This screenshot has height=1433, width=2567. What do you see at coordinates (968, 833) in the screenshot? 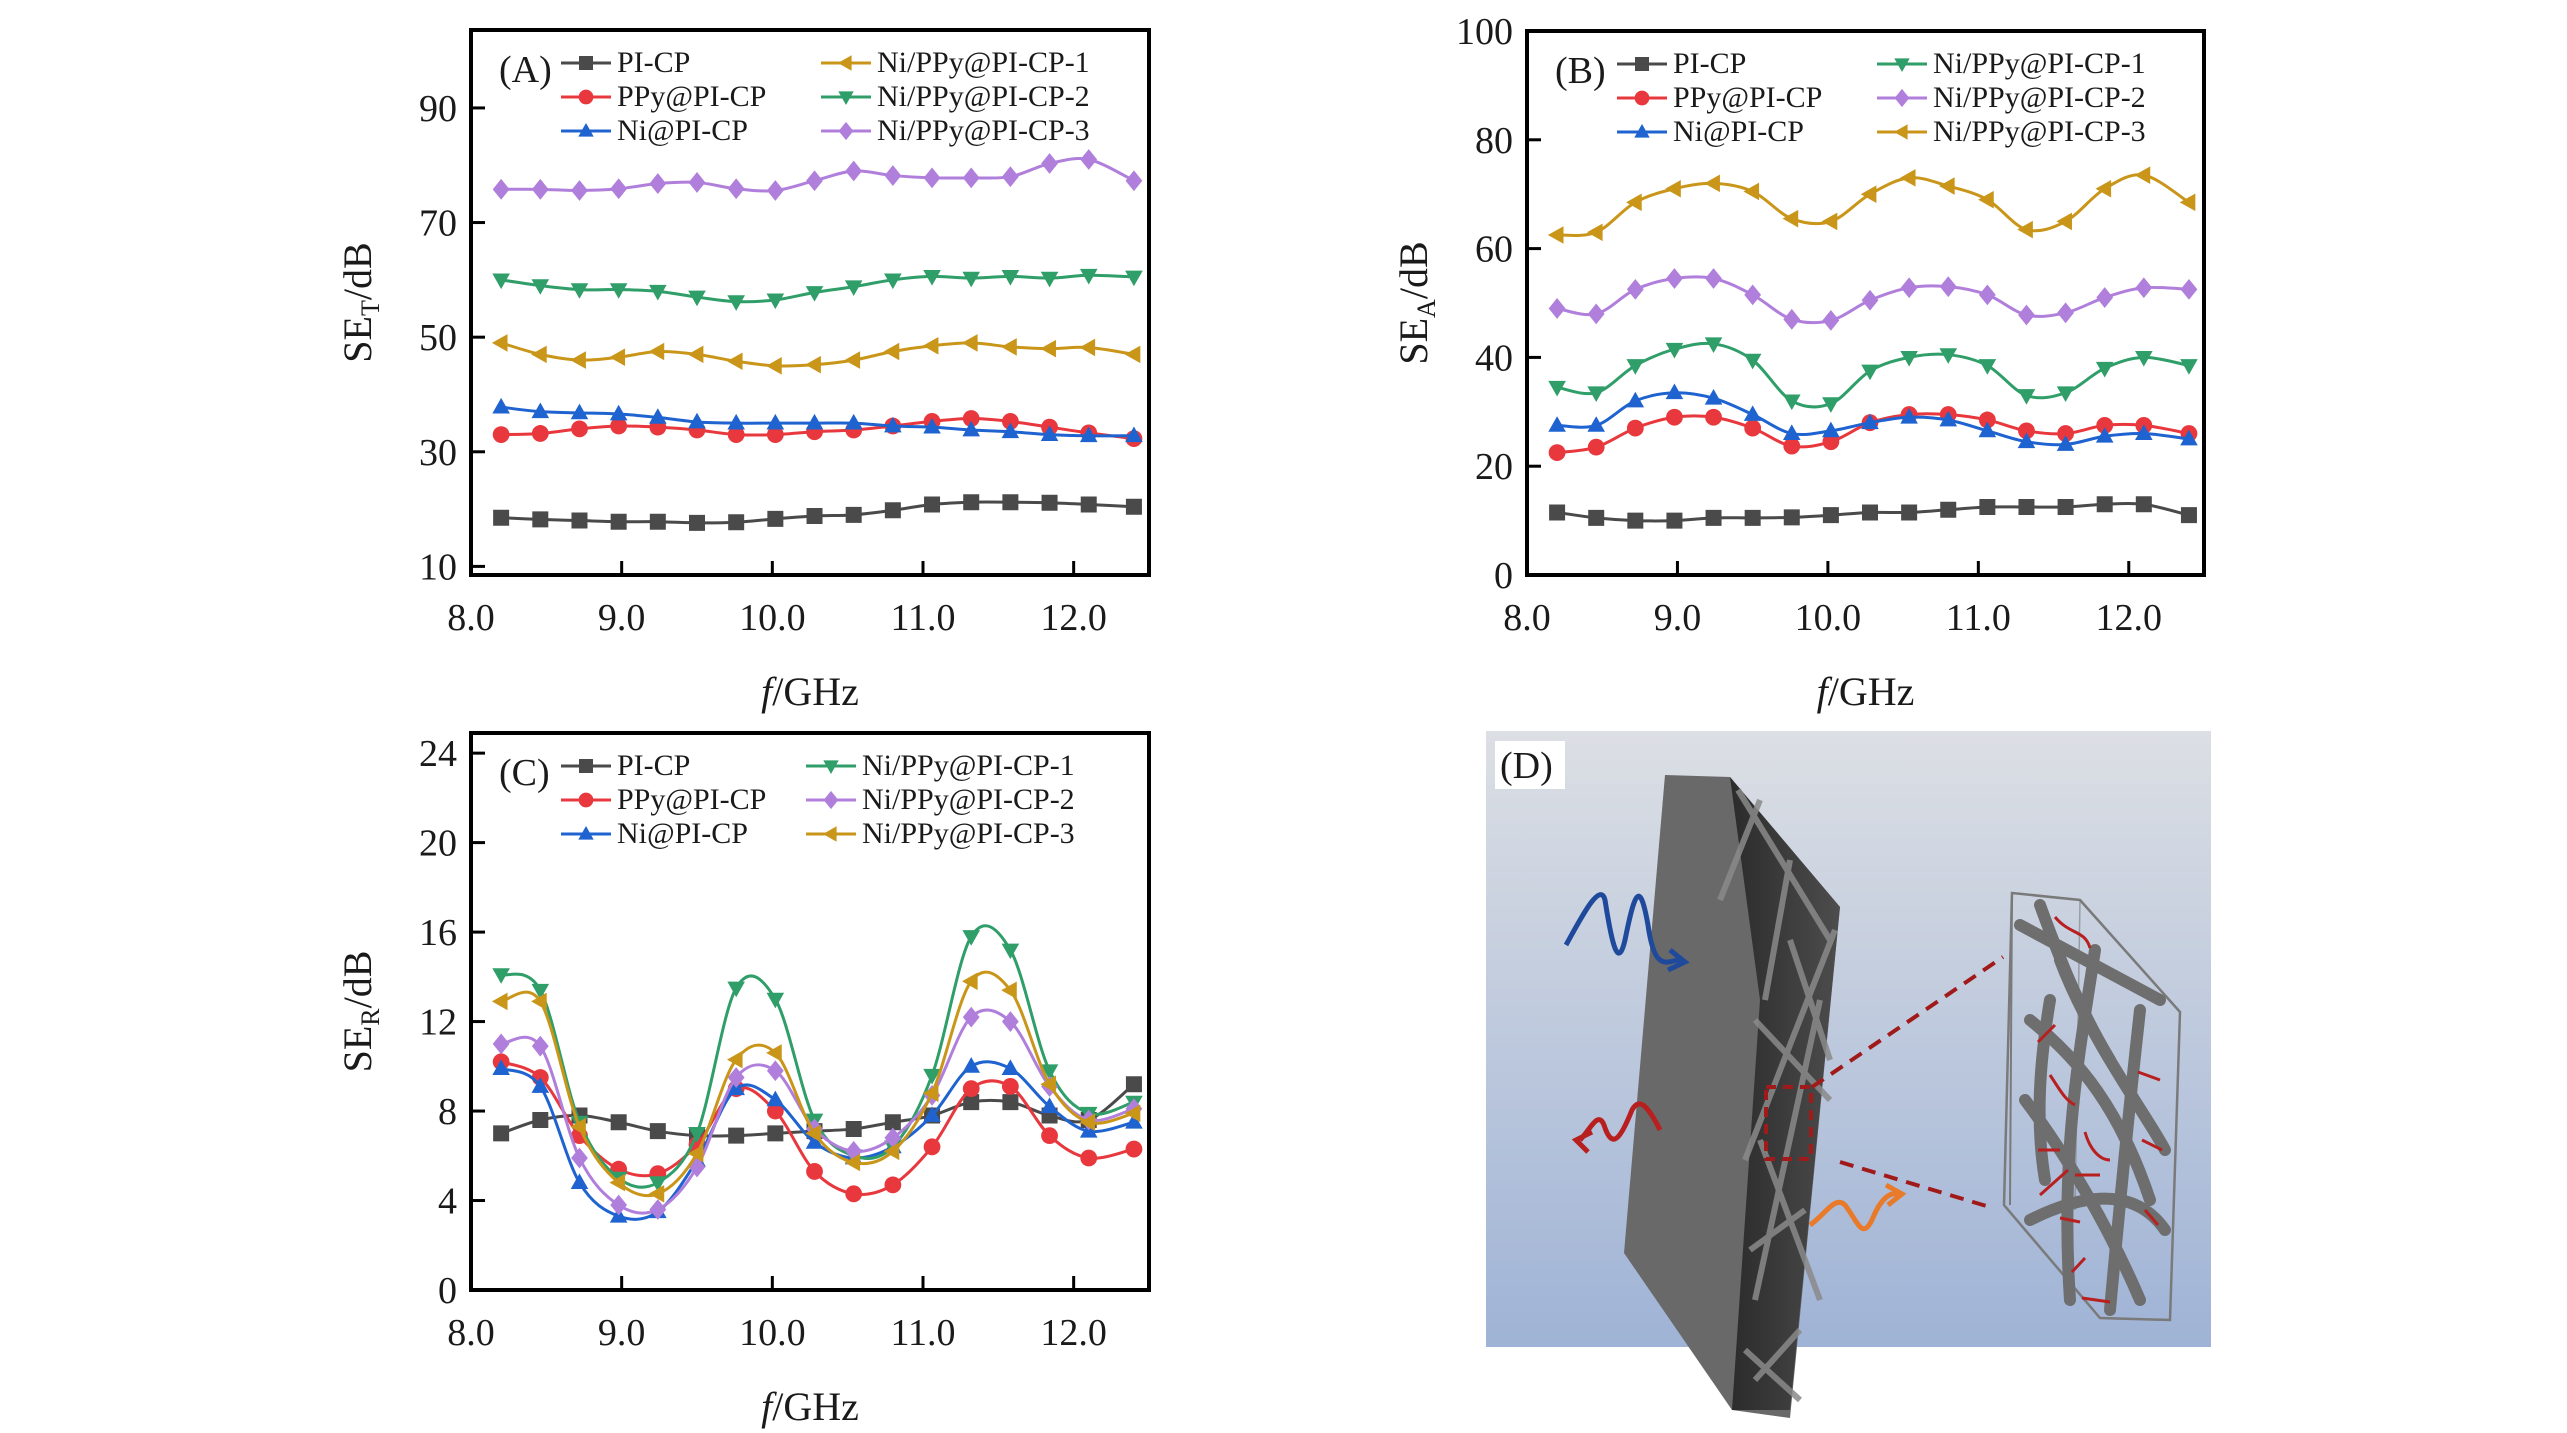
I see `legend-label: Ni/PPy@PI-CP-3` at bounding box center [968, 833].